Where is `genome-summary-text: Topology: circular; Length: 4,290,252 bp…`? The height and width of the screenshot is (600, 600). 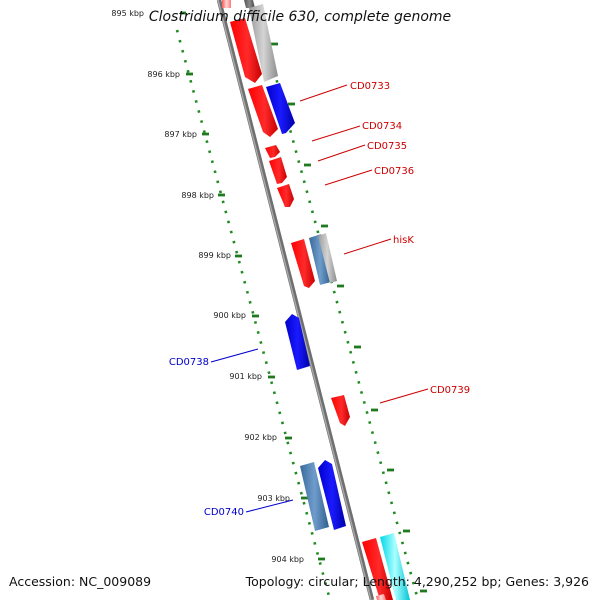 genome-summary-text: Topology: circular; Length: 4,290,252 bp… is located at coordinates (417, 581).